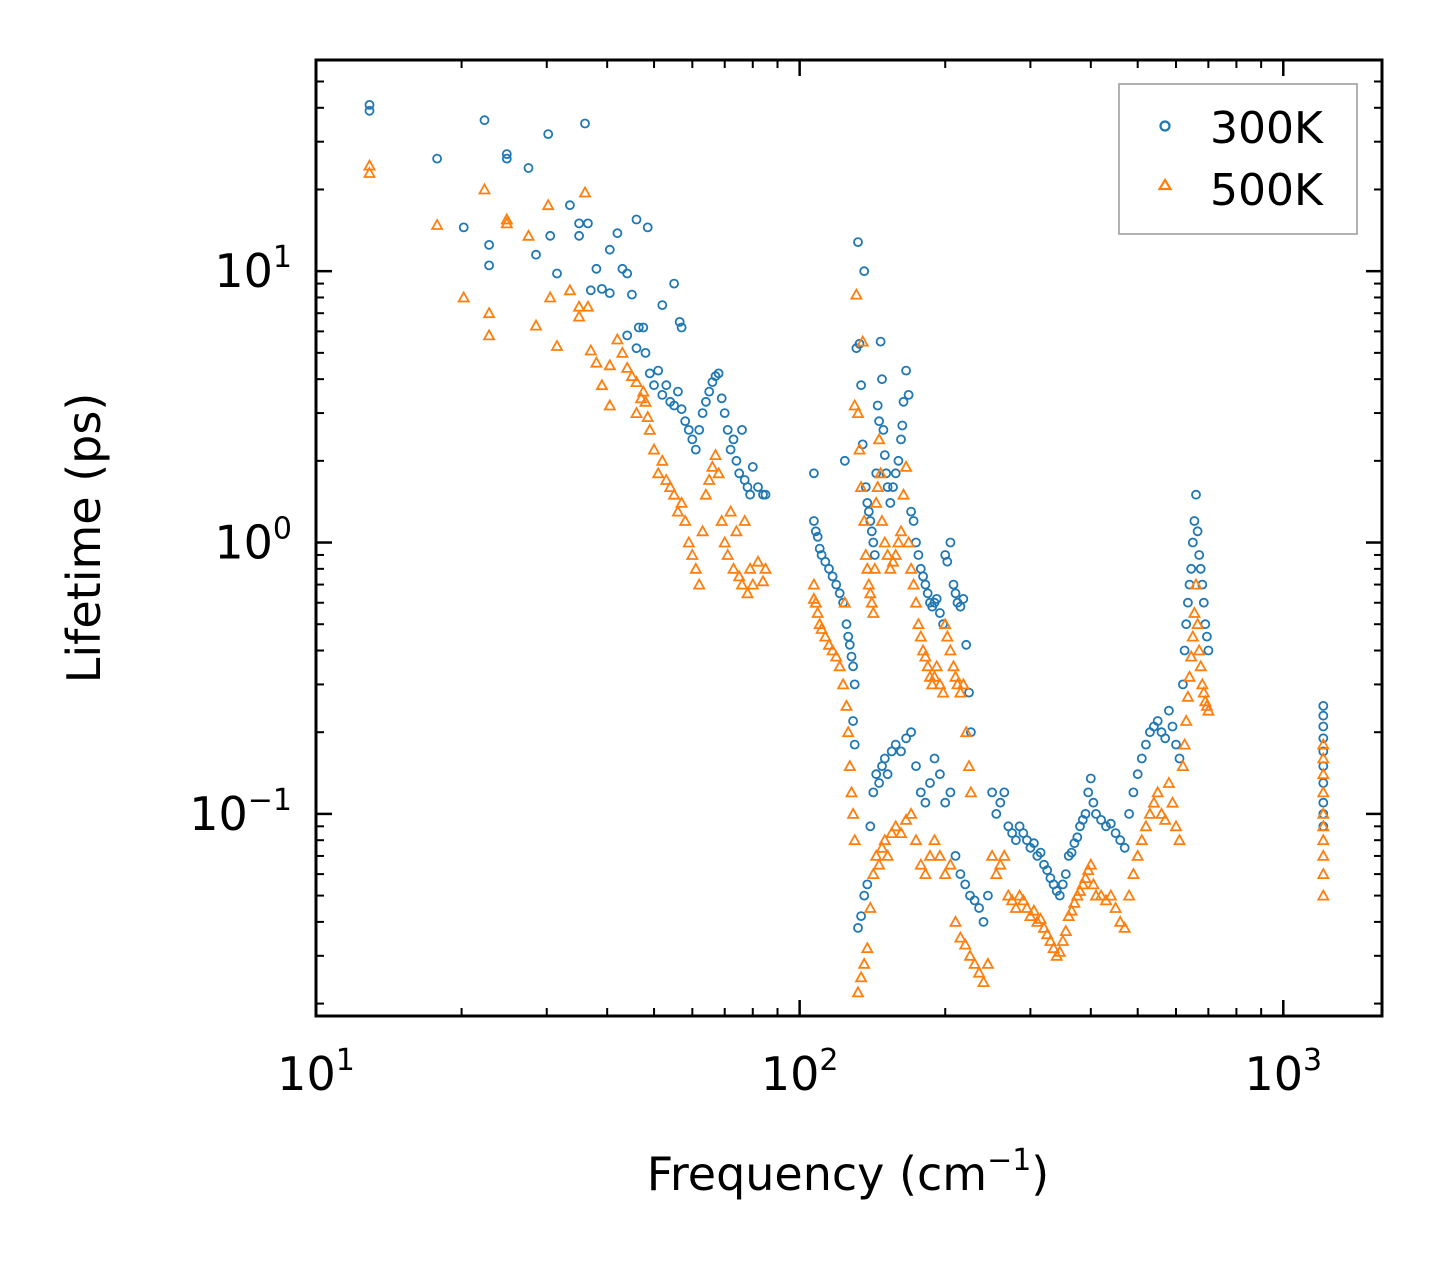 This screenshot has width=1442, height=1265. What do you see at coordinates (1165, 126) in the screenshot?
I see `legend-marker-300k` at bounding box center [1165, 126].